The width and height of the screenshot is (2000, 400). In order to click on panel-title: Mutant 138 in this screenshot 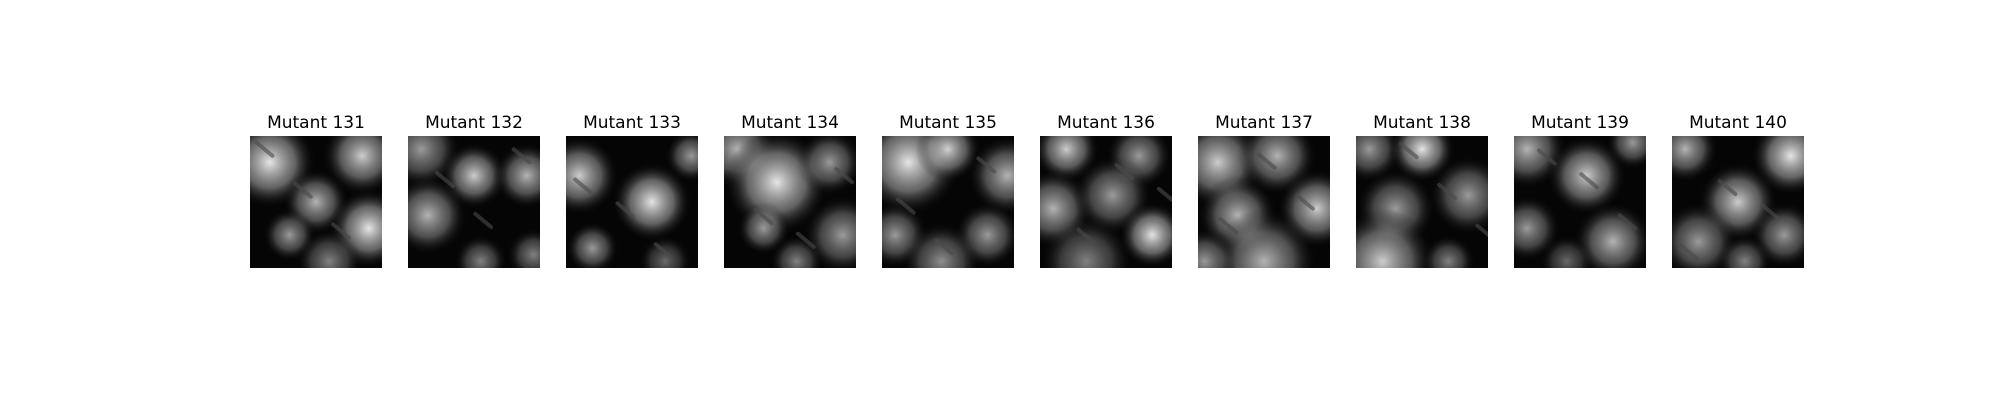, I will do `click(1422, 123)`.